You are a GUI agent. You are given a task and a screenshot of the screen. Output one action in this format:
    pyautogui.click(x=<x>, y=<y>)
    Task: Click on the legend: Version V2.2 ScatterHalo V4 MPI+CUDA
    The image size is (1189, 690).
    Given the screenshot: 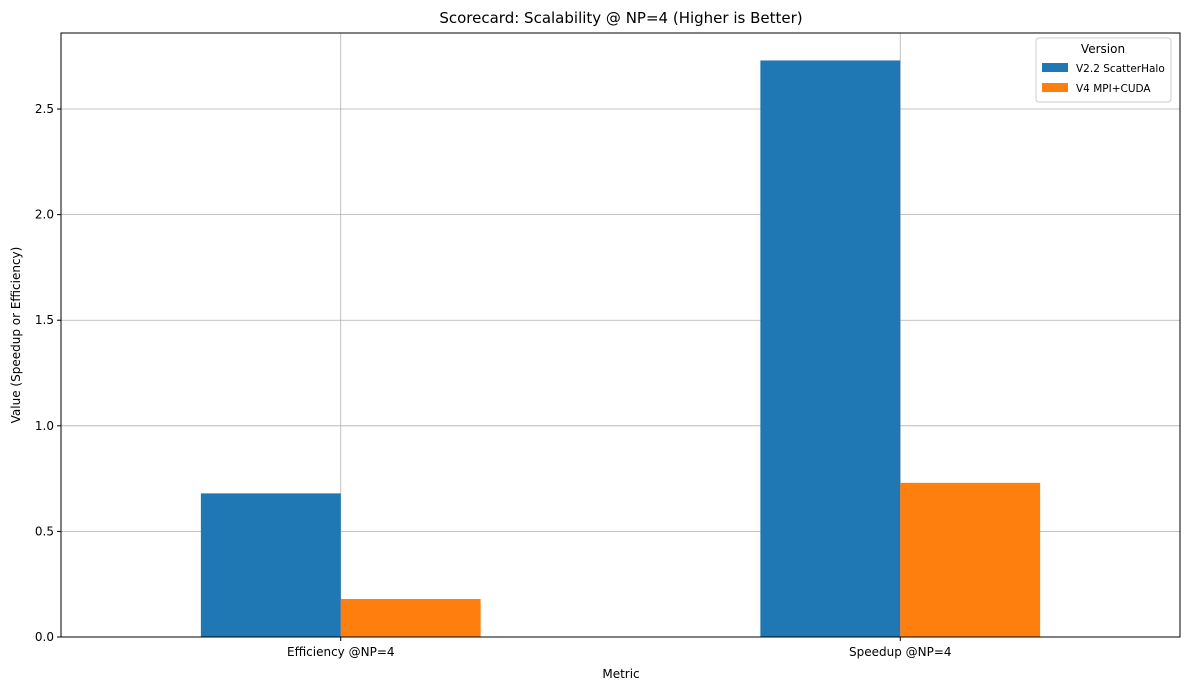 What is the action you would take?
    pyautogui.click(x=1103, y=70)
    